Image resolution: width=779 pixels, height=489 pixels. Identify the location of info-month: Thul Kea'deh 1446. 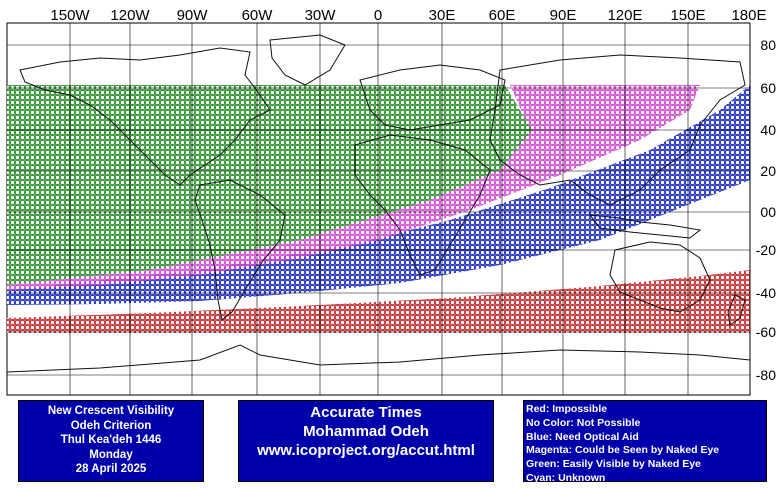
(111, 440).